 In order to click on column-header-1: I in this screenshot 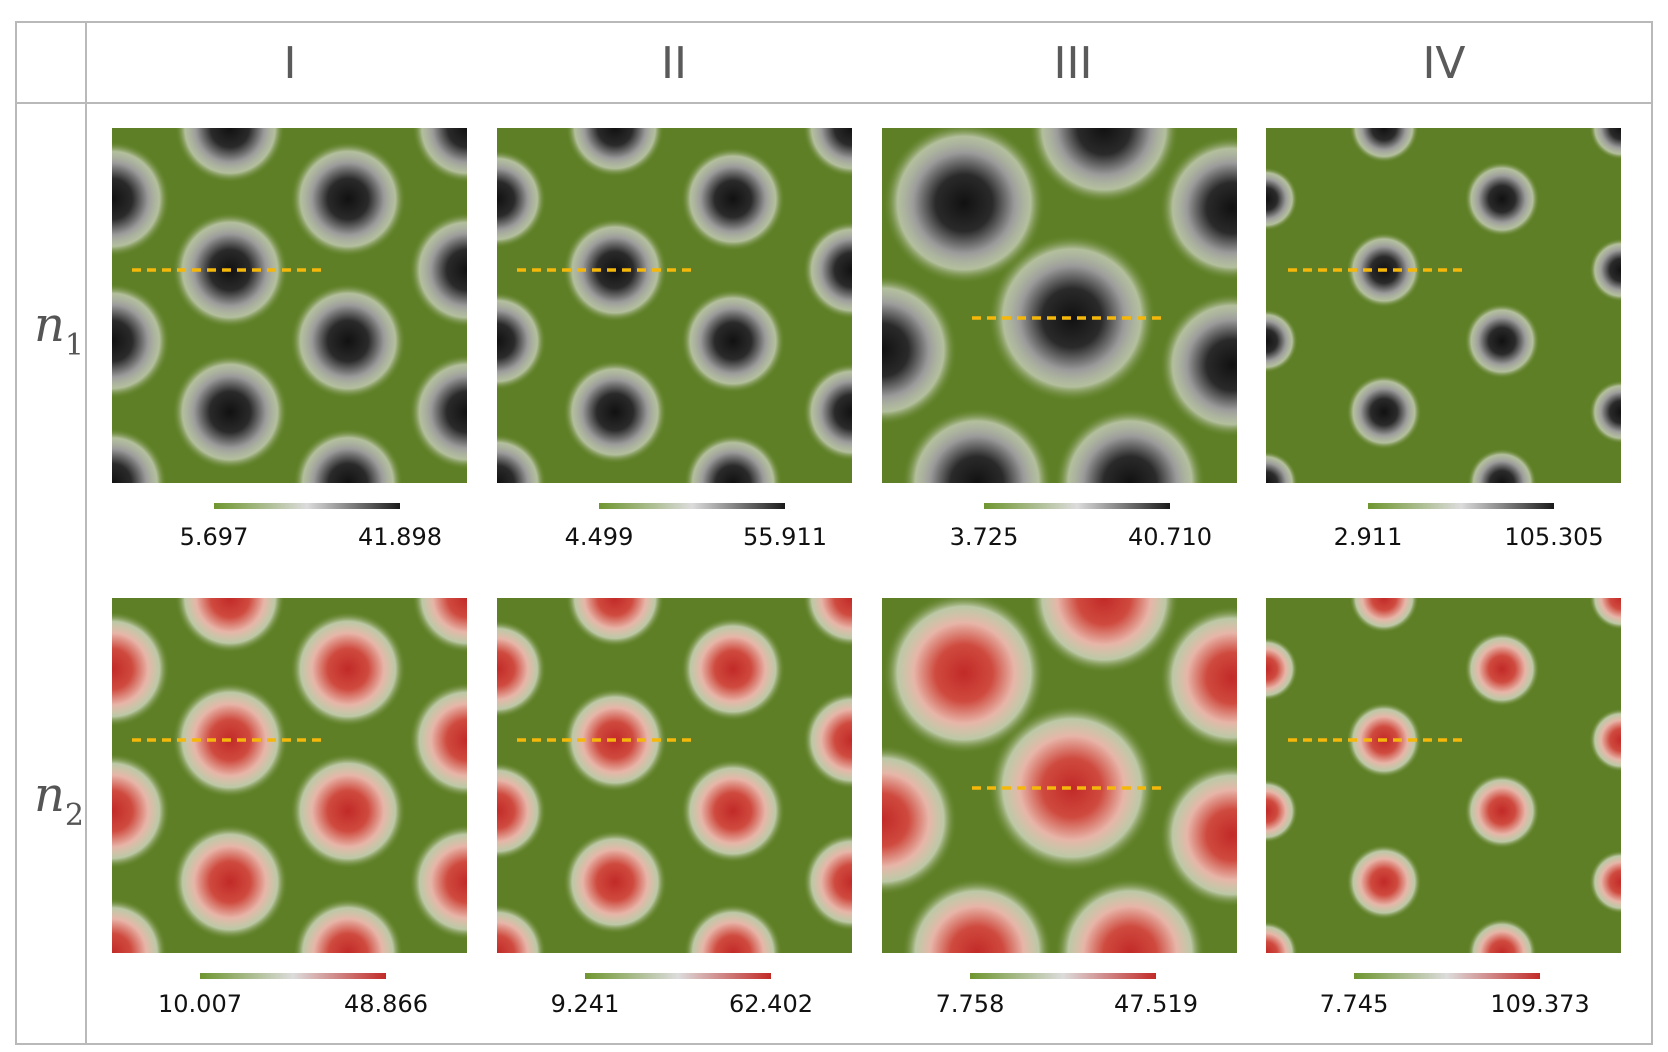, I will do `click(290, 63)`.